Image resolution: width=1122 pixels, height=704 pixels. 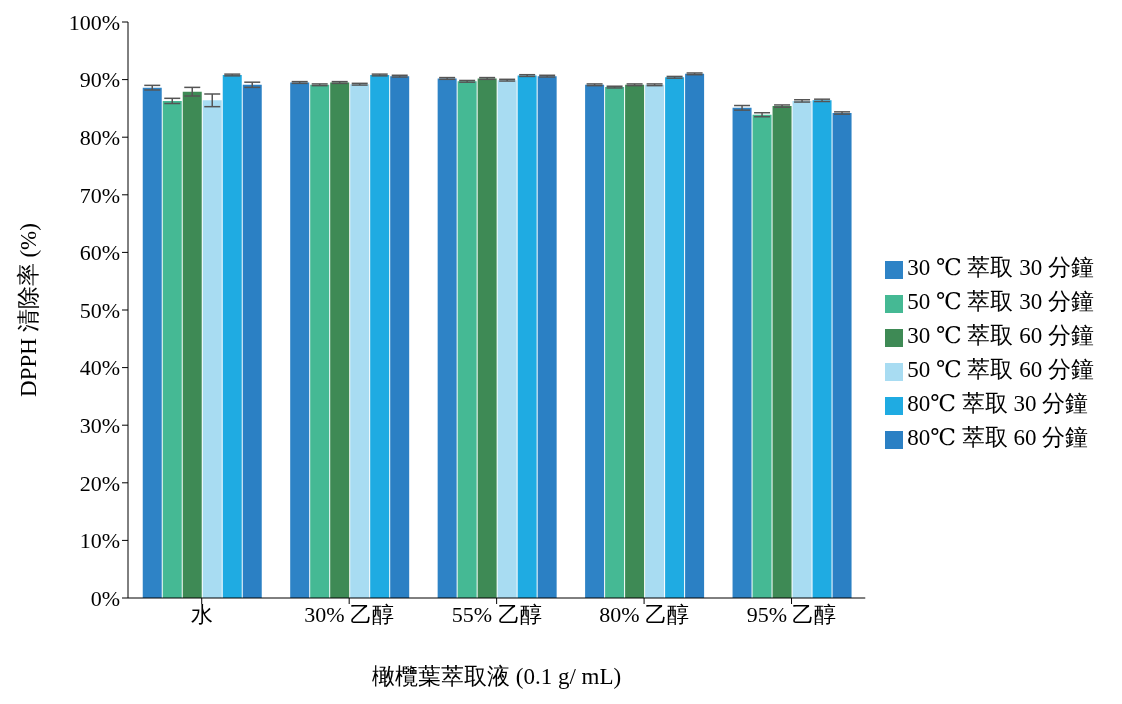 What do you see at coordinates (99, 195) in the screenshot?
I see `y-tick-label: 70%` at bounding box center [99, 195].